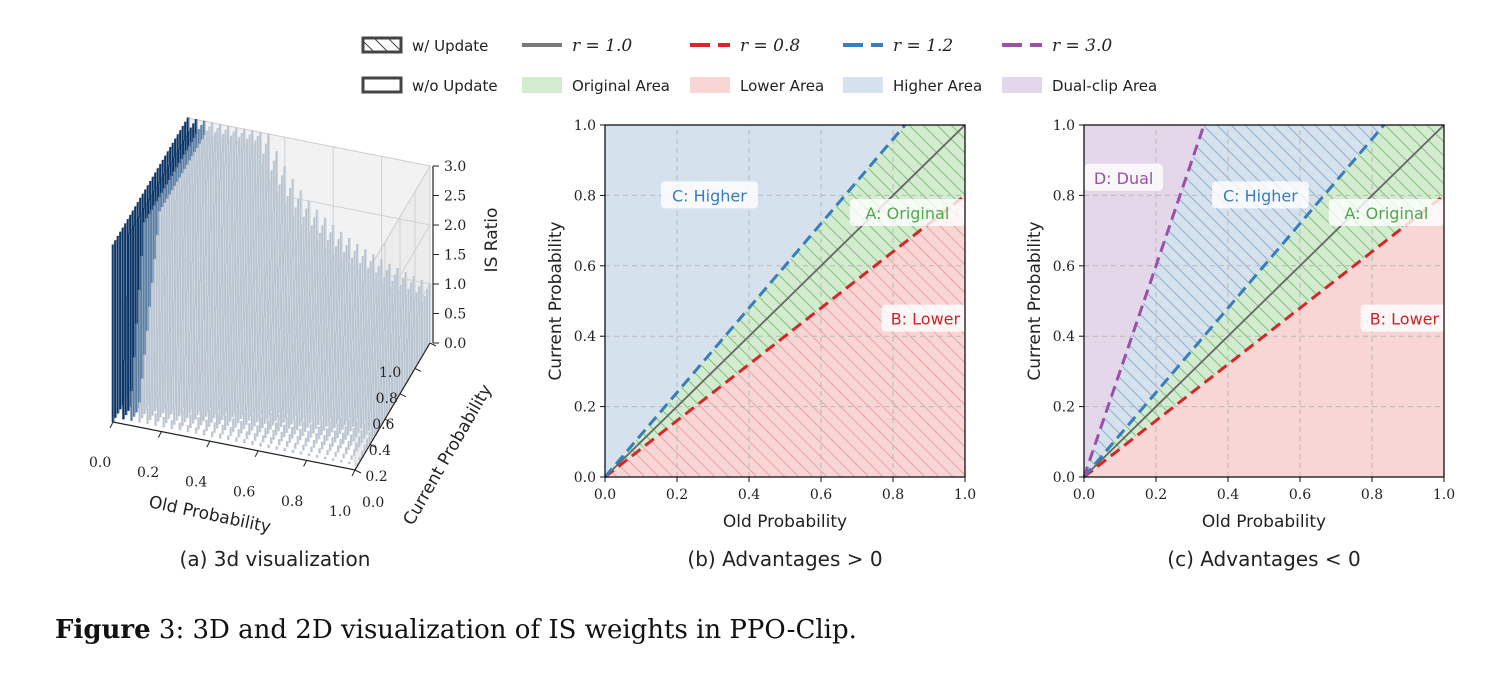  What do you see at coordinates (455, 315) in the screenshot?
I see `z-tick-label: 0.5` at bounding box center [455, 315].